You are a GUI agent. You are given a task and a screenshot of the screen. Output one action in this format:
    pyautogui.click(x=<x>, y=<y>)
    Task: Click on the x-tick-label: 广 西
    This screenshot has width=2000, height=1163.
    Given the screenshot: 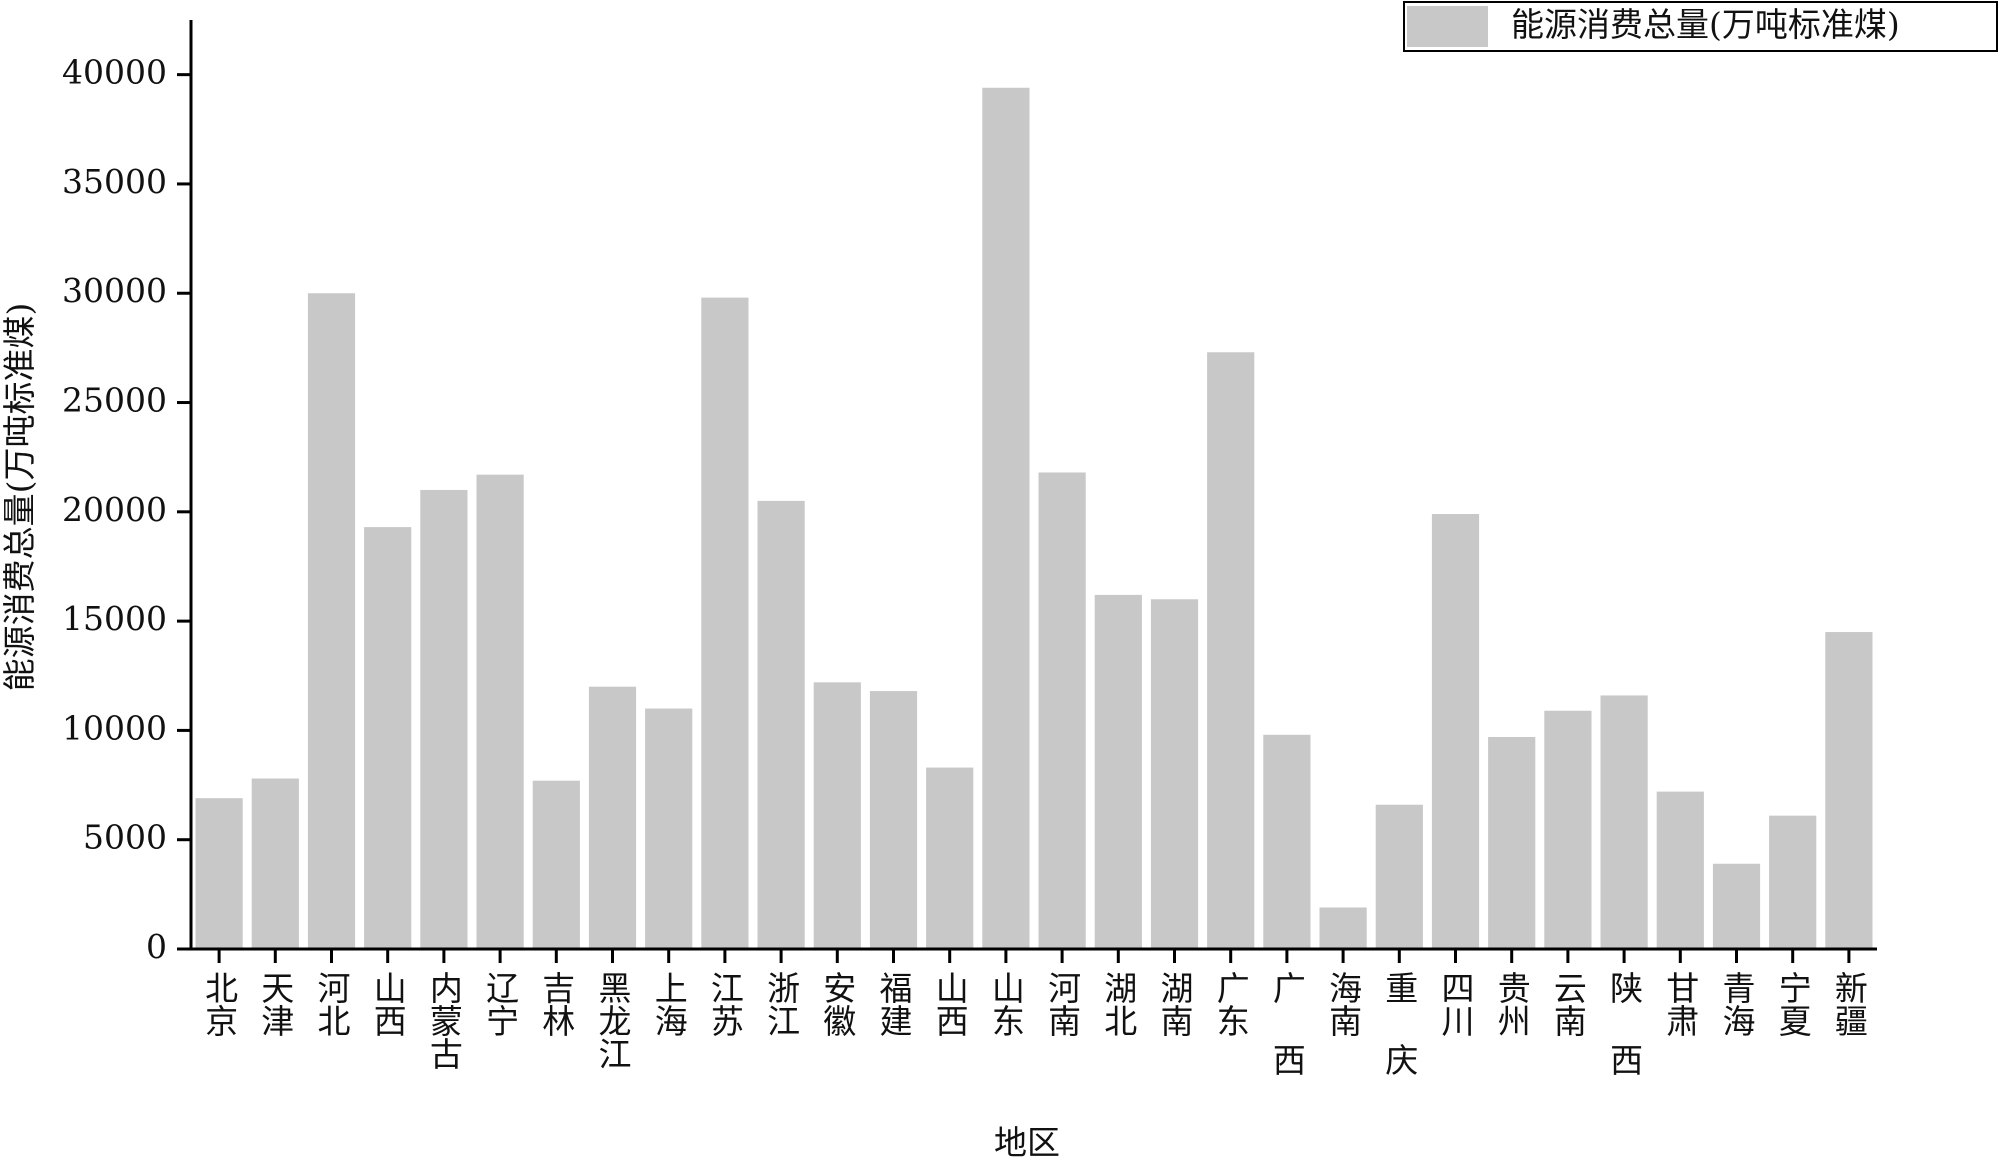 What is the action you would take?
    pyautogui.click(x=1286, y=1023)
    